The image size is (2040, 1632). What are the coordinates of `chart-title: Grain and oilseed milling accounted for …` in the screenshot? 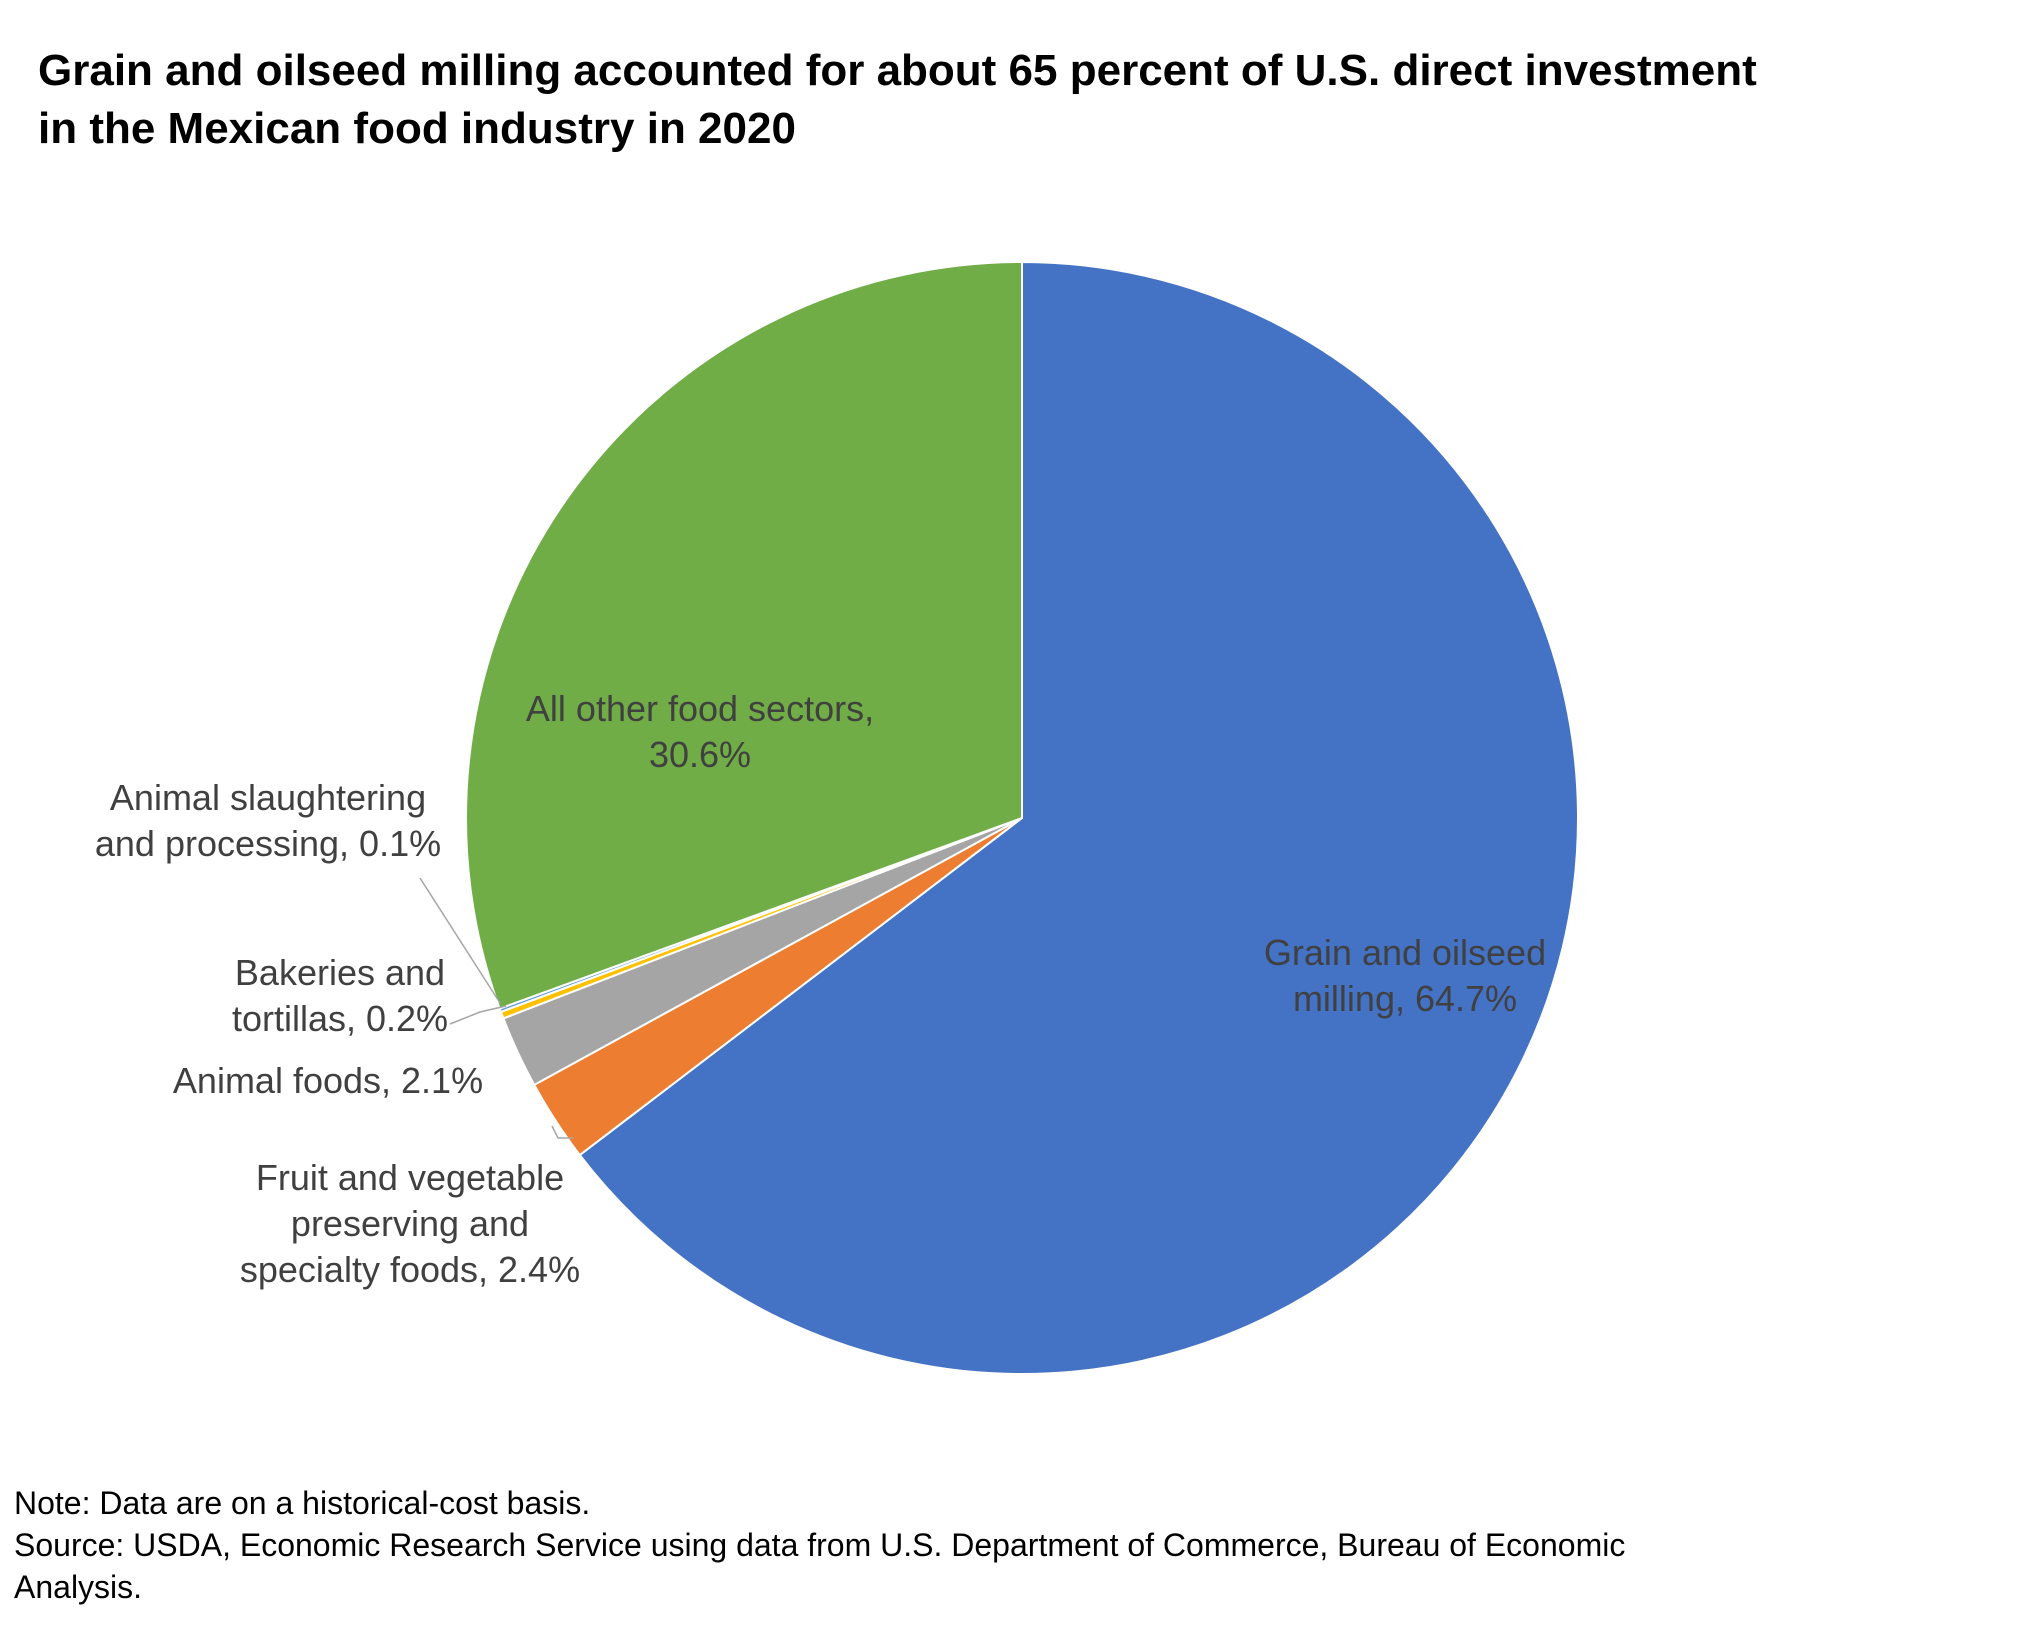 It's located at (1018, 100).